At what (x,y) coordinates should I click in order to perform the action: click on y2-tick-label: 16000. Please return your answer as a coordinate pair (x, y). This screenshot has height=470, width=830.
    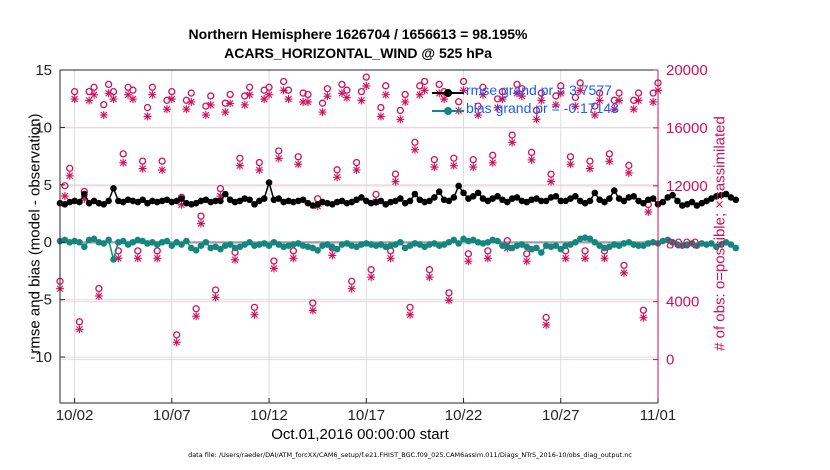
    Looking at the image, I should click on (687, 128).